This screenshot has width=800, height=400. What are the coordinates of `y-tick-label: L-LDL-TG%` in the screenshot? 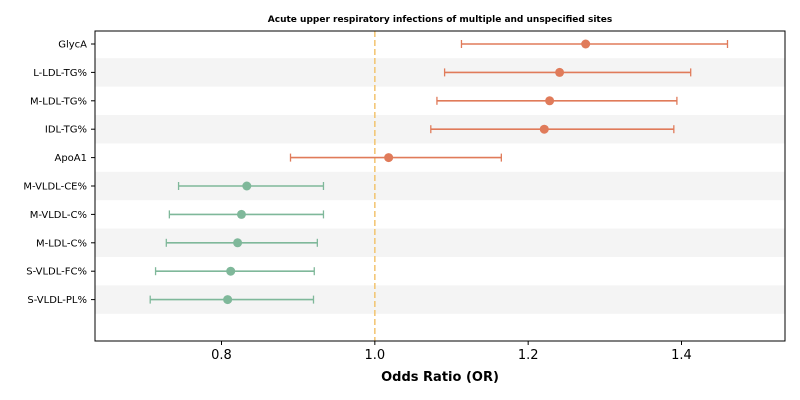 It's located at (60, 73).